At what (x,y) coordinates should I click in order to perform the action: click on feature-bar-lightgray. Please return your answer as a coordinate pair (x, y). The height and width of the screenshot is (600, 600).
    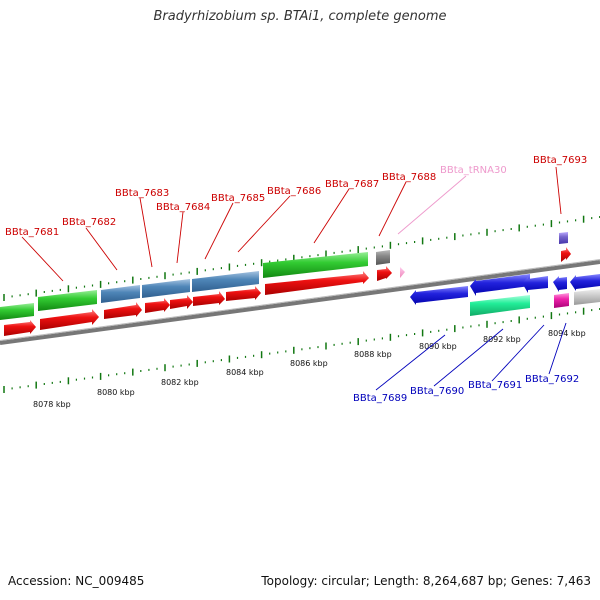
    Looking at the image, I should click on (587, 297).